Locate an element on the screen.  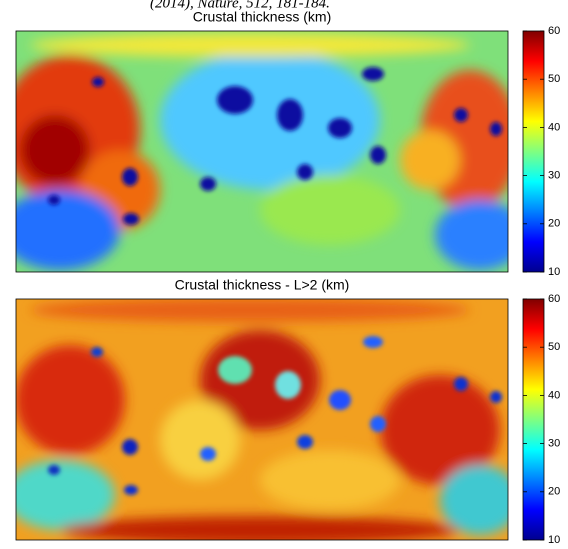
chart-title: Crustal thickness (km) is located at coordinates (262, 17).